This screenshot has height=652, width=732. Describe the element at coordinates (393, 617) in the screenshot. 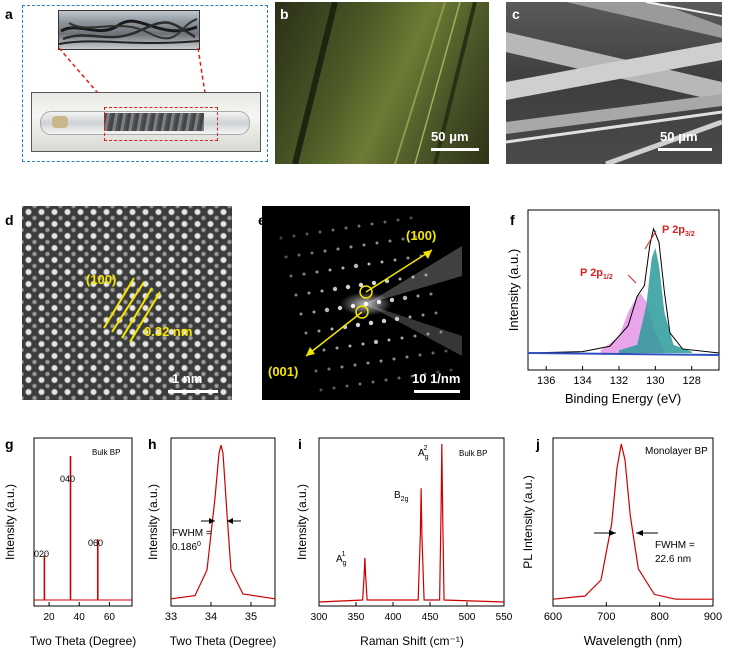

I see `x-tick-label: 400` at that location.